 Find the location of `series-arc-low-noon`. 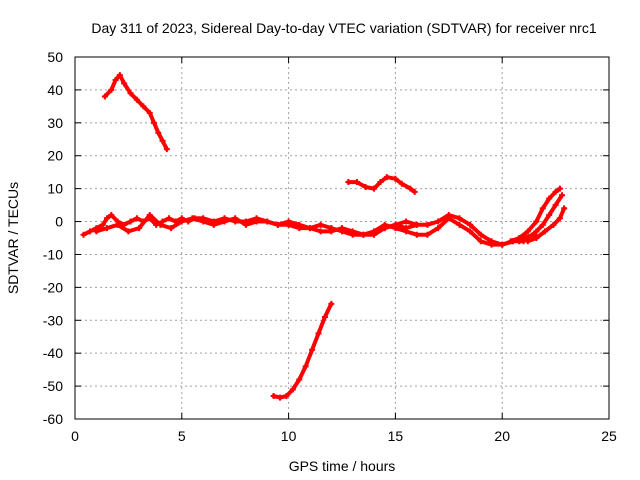

series-arc-low-noon is located at coordinates (302, 350).